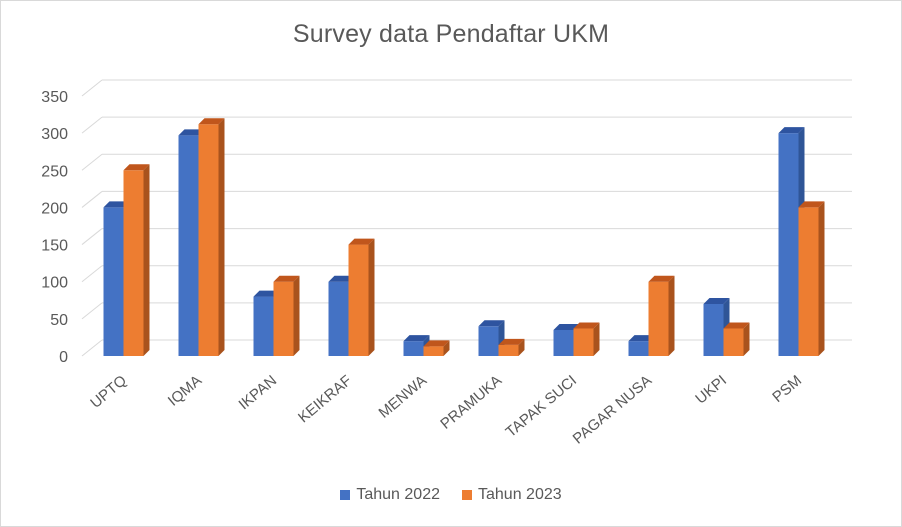 This screenshot has width=902, height=527. Describe the element at coordinates (54, 208) in the screenshot. I see `y-tick-label: 200` at that location.